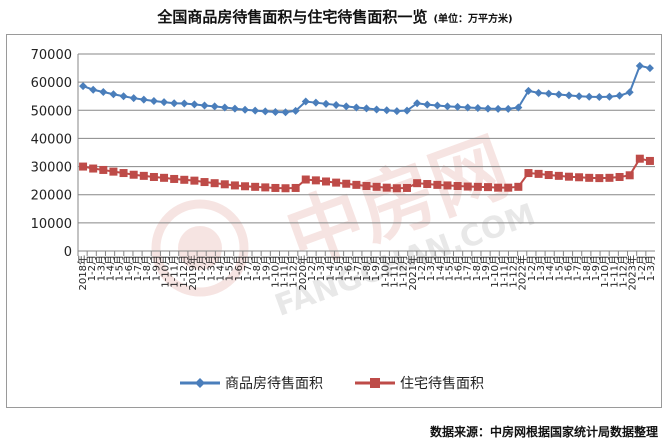 This screenshot has height=447, width=670. What do you see at coordinates (82, 272) in the screenshot?
I see `x-tick-label: 2018年` at bounding box center [82, 272].